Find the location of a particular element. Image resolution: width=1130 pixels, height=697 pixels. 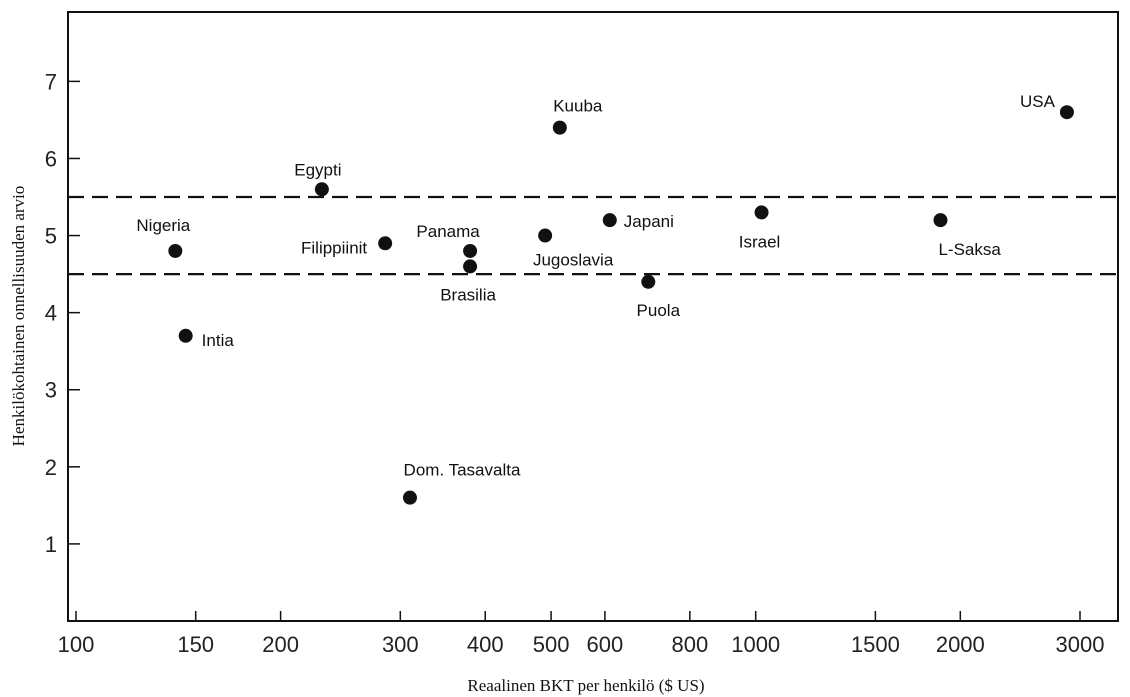

y-tick-label: 7 is located at coordinates (51, 81).